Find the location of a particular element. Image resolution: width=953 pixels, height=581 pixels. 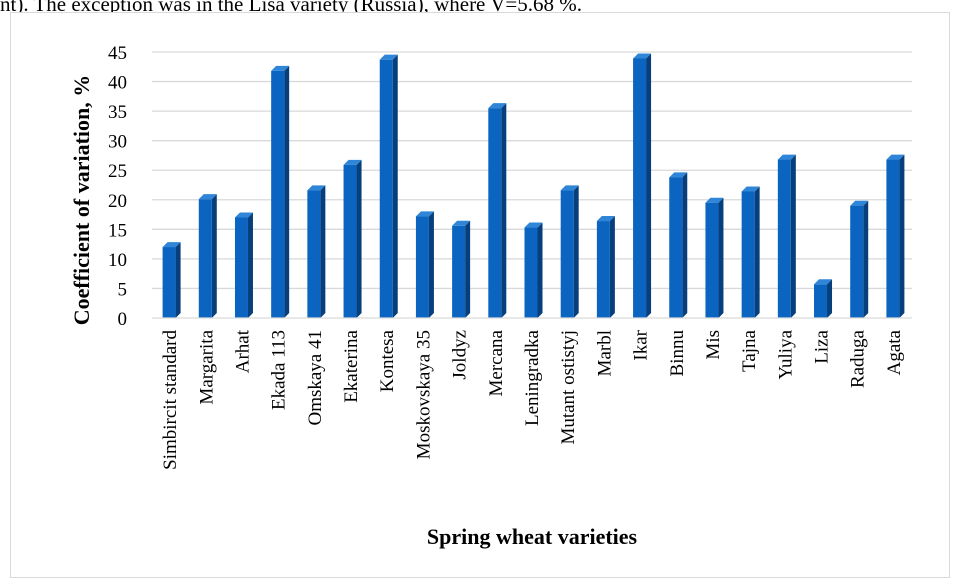

x-tick-label: Ekada 113 is located at coordinates (279, 370).